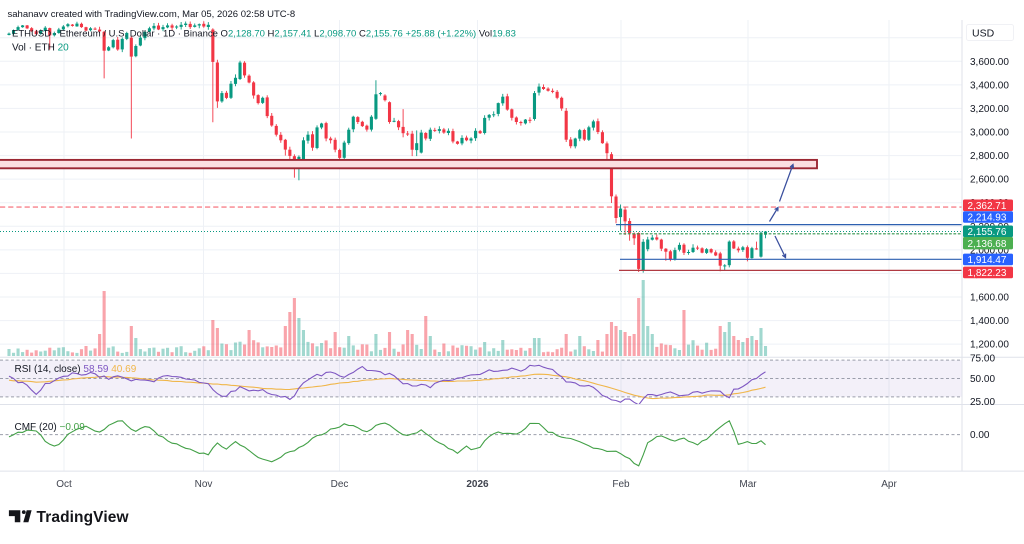 The width and height of the screenshot is (1024, 544). Describe the element at coordinates (989, 156) in the screenshot. I see `svg-text: 2,800.00` at that location.